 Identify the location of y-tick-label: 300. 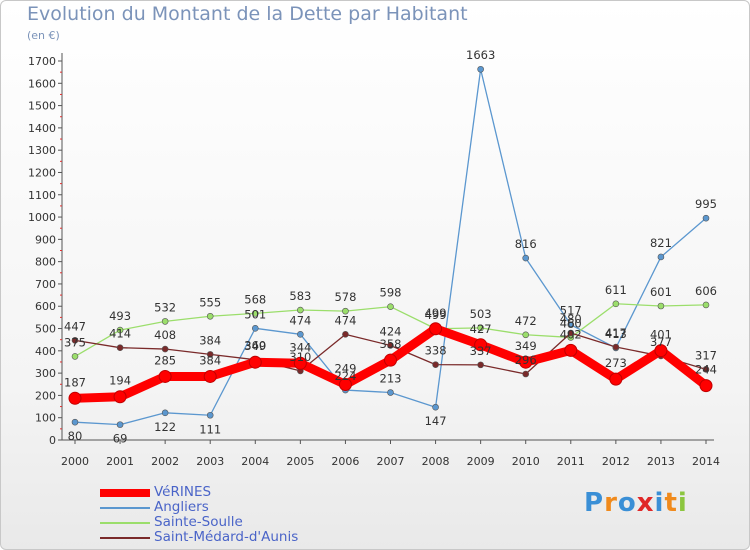
(45, 373).